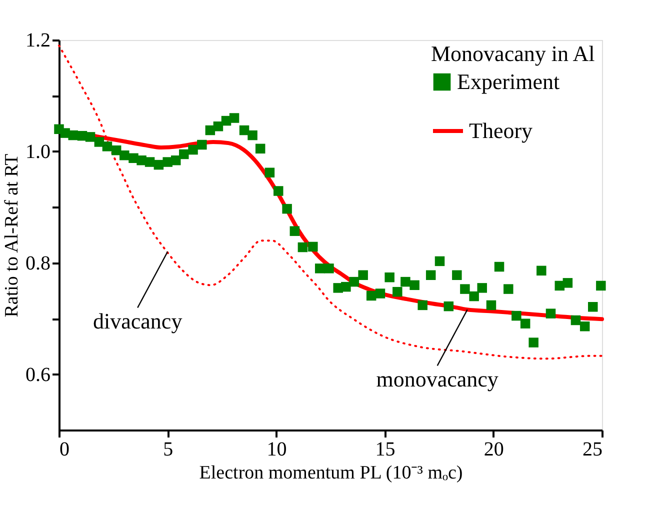 The width and height of the screenshot is (672, 511). What do you see at coordinates (65, 449) in the screenshot?
I see `x-tick-label: 0` at bounding box center [65, 449].